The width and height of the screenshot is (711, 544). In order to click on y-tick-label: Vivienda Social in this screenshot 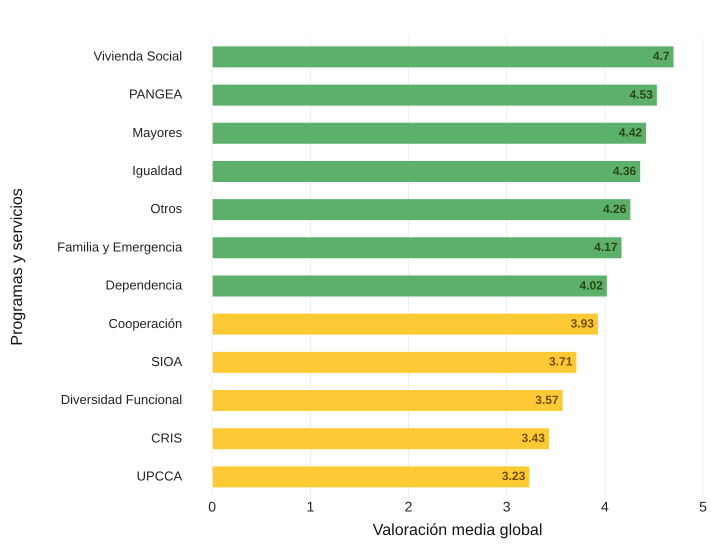, I will do `click(138, 56)`.